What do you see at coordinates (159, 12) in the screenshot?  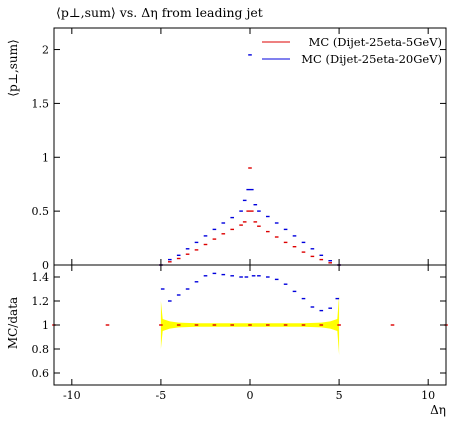 I see `chart-title: ⟨p⊥,sum⟩ vs. Δη from leading jet` at bounding box center [159, 12].